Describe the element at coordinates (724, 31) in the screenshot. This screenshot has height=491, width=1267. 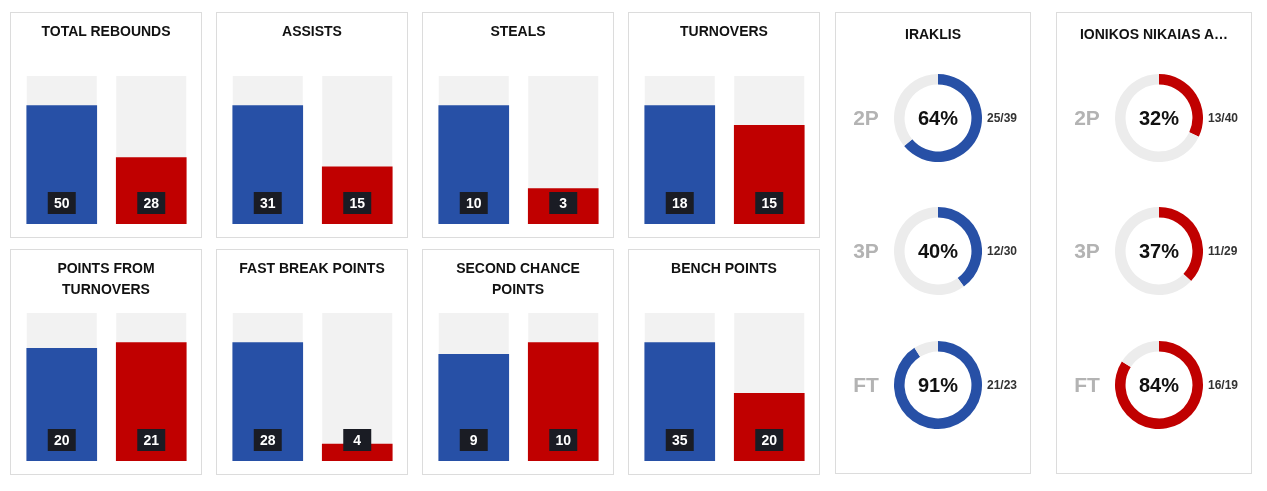
I see `chart-title: TURNOVERS` at that location.